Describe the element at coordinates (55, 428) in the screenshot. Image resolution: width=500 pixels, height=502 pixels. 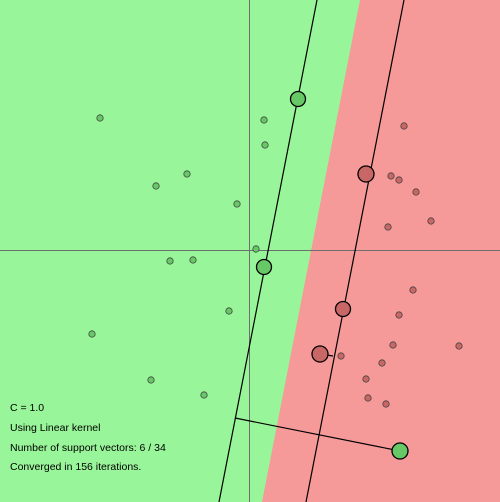
I see `kernel-text: Using Linear kernel` at that location.